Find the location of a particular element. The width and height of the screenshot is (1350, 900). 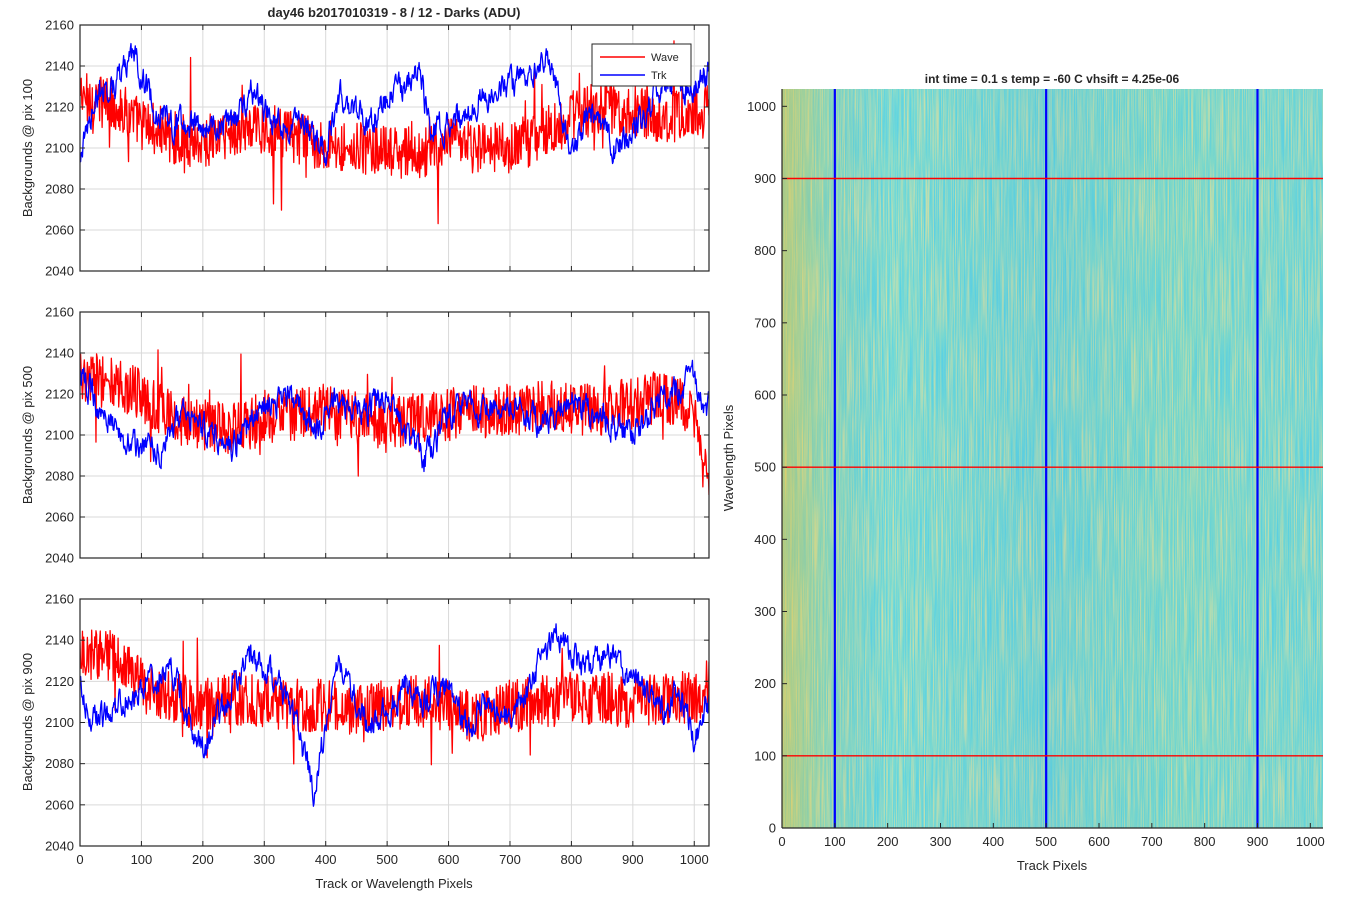

heatmap-y-tick-label: 900 is located at coordinates (765, 178).